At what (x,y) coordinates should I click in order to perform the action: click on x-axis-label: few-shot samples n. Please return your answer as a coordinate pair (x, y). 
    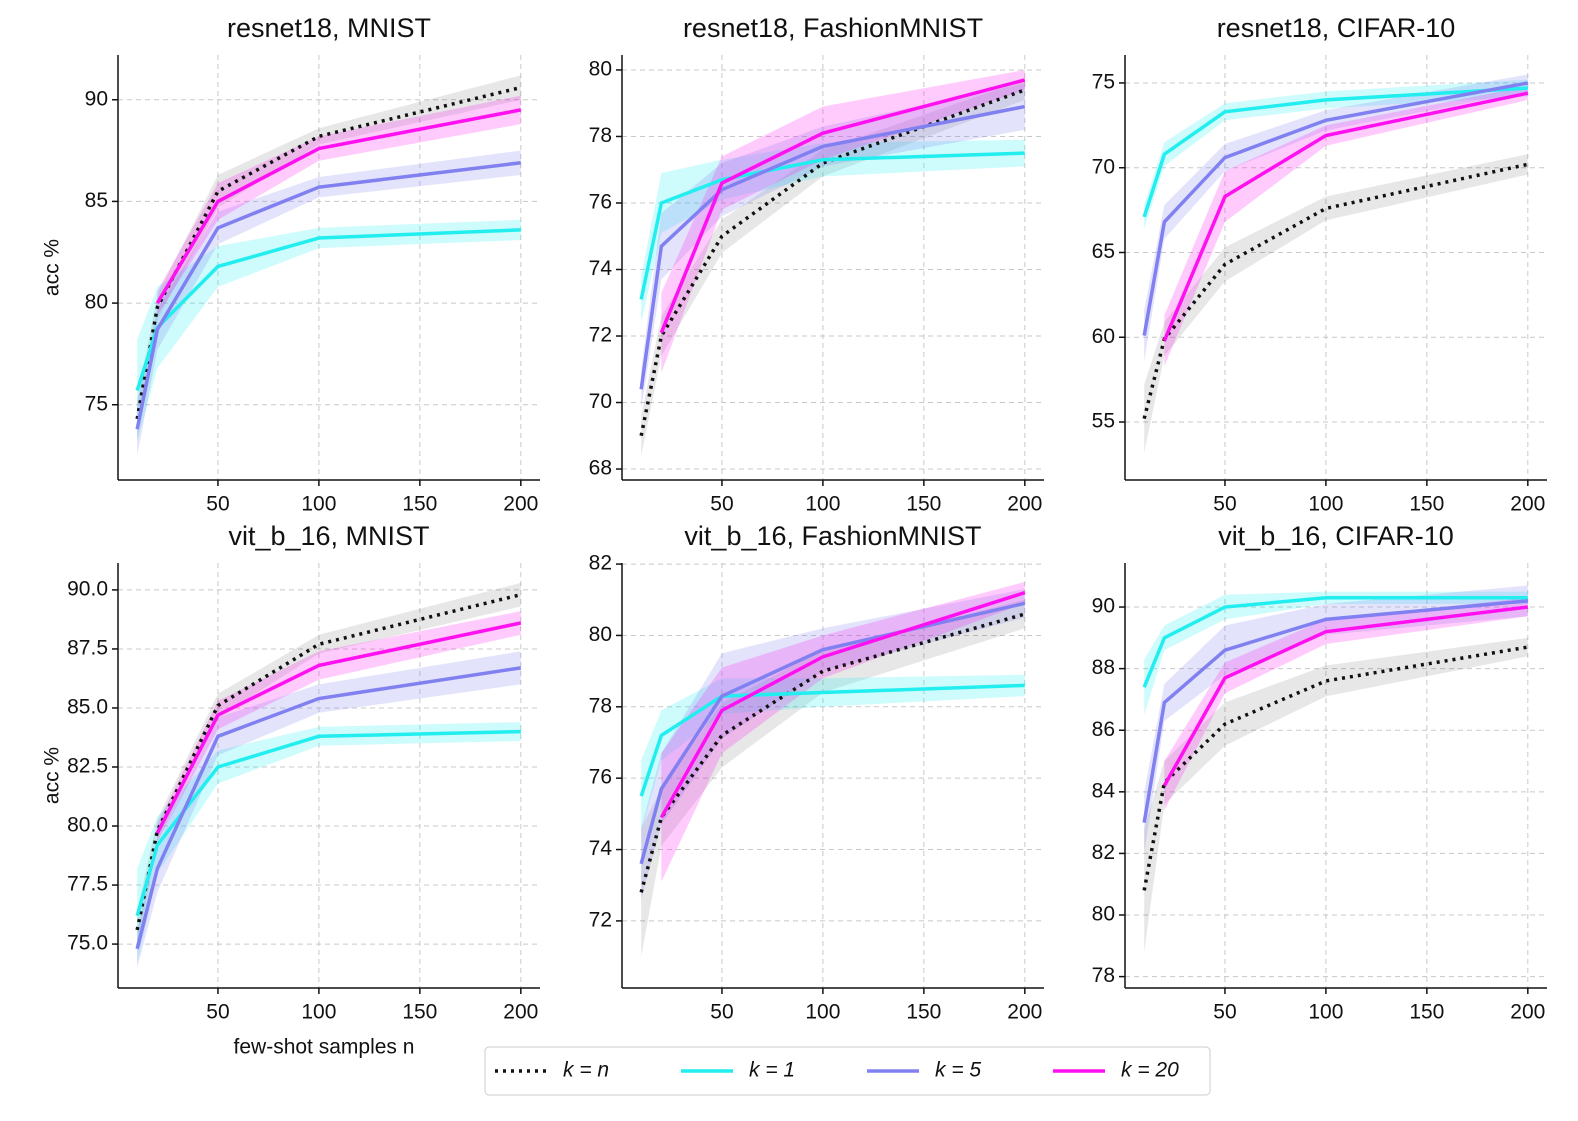
    Looking at the image, I should click on (324, 1047).